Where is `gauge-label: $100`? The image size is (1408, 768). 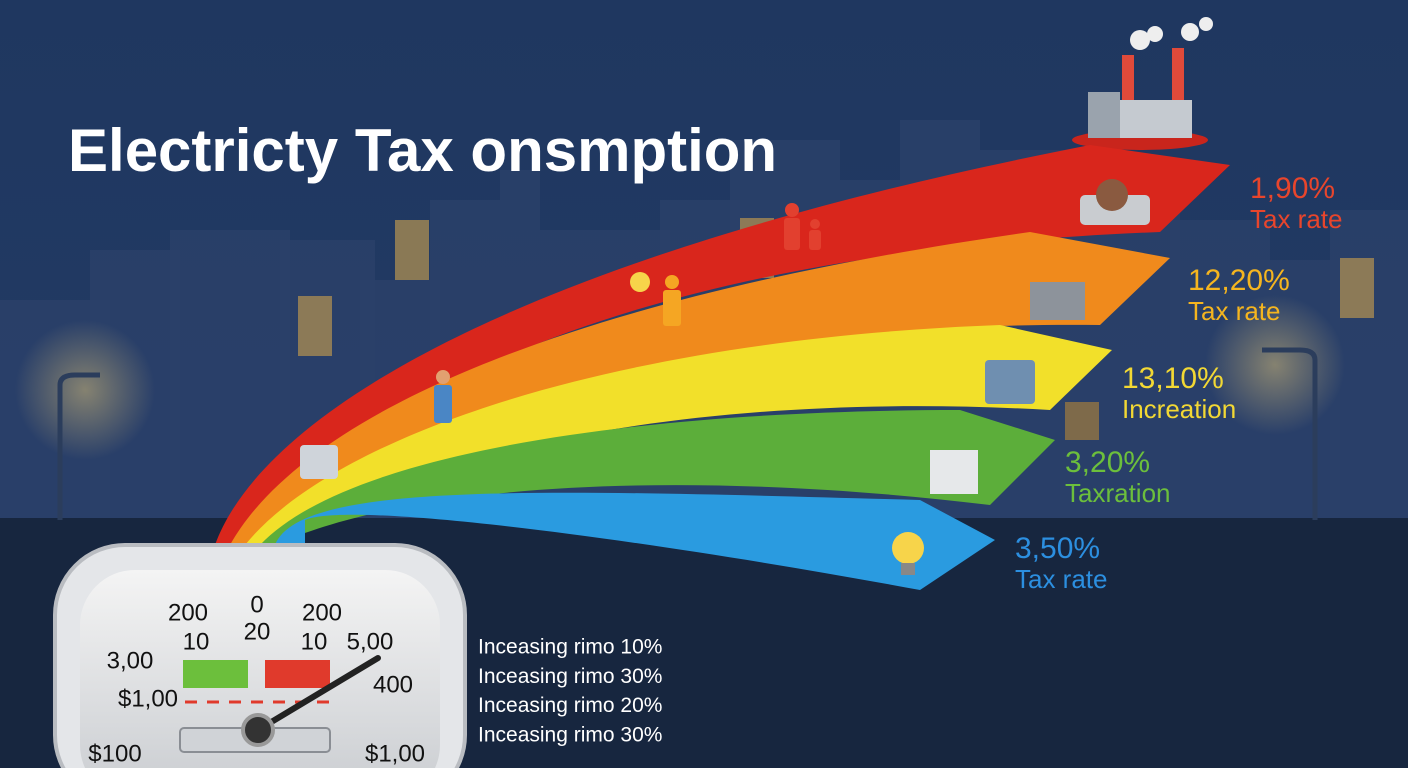
gauge-label: $100 is located at coordinates (114, 753).